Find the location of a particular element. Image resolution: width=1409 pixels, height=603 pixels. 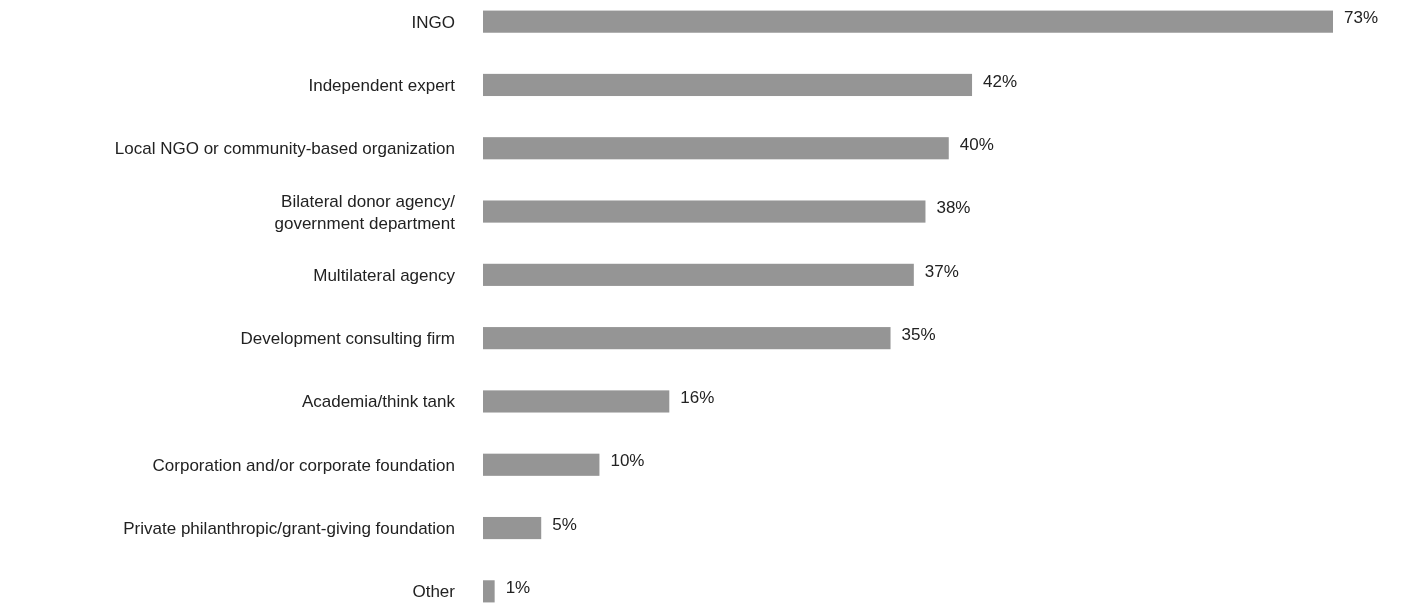

y-tick-label: Independent expert is located at coordinates (382, 85).